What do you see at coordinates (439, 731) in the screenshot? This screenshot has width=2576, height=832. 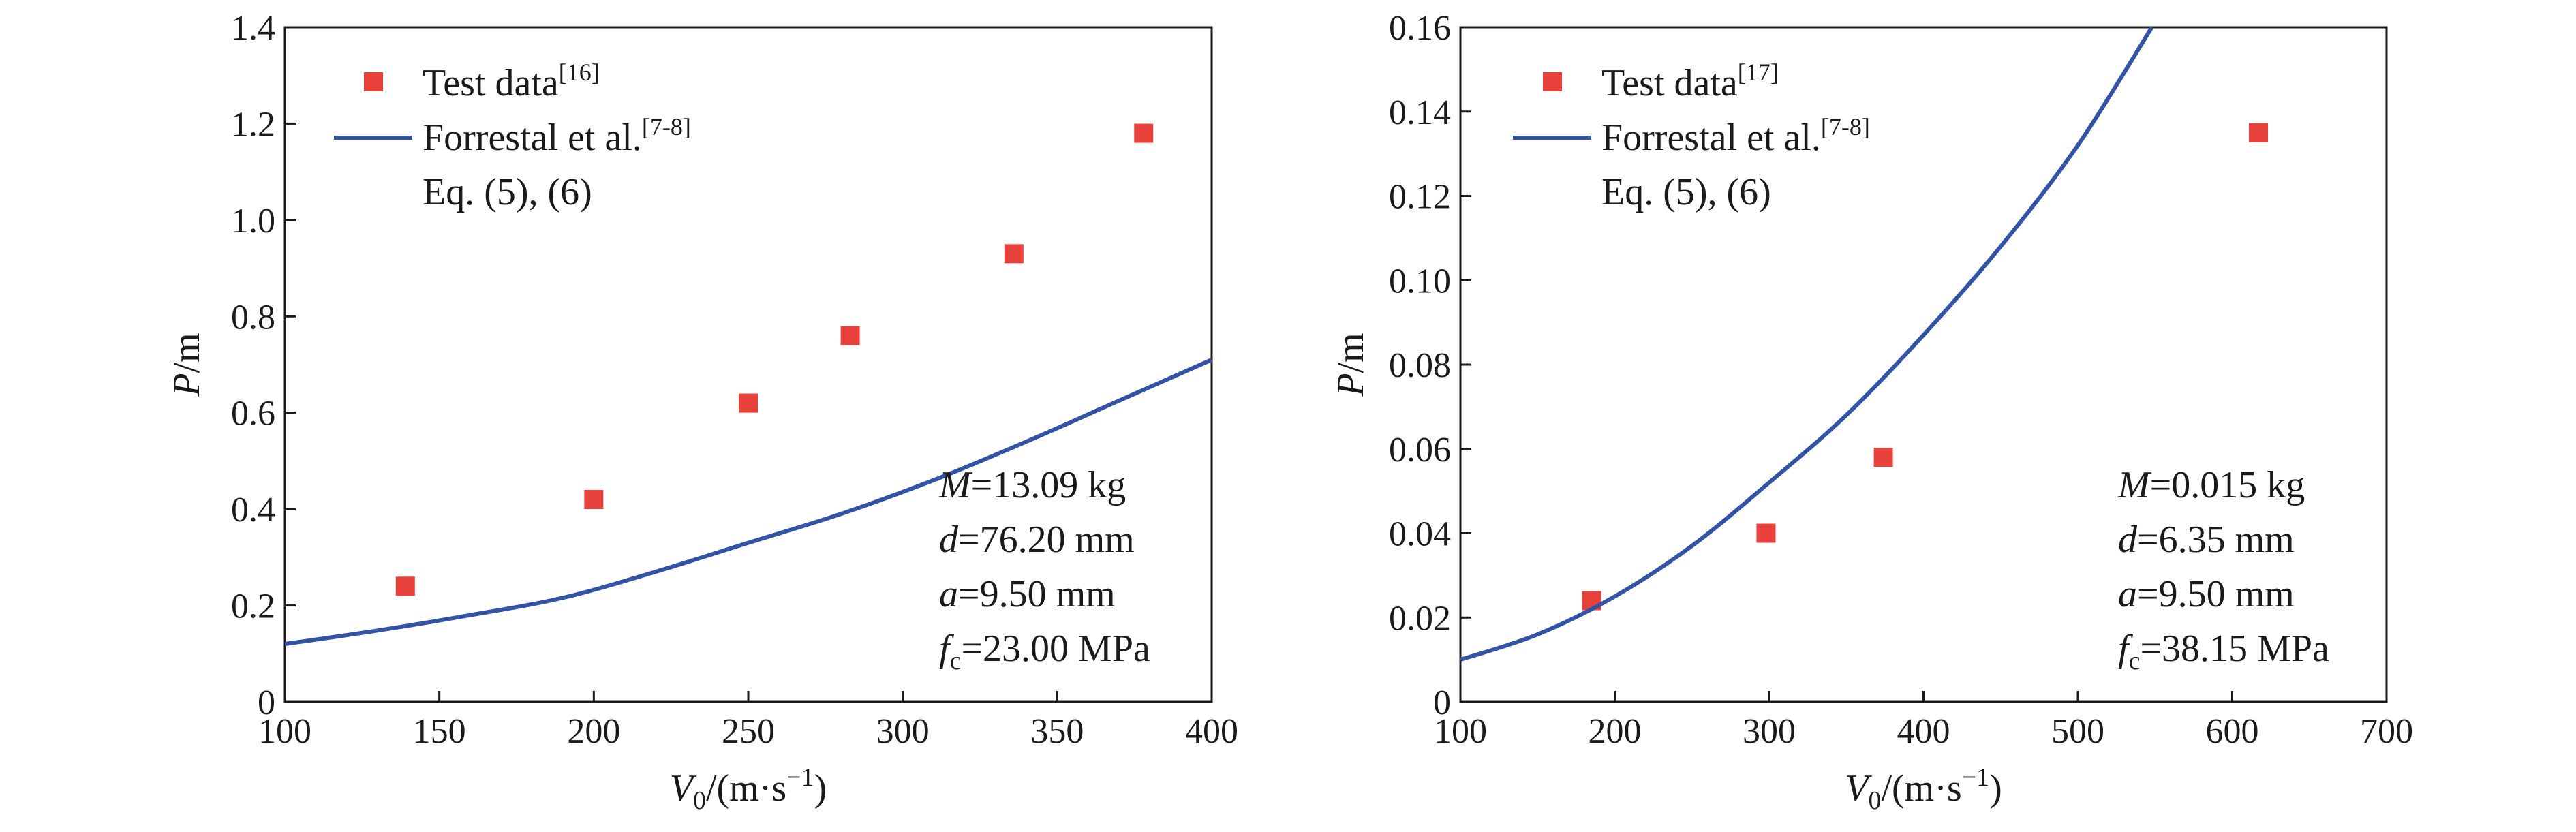 I see `x-tick-label: 150` at bounding box center [439, 731].